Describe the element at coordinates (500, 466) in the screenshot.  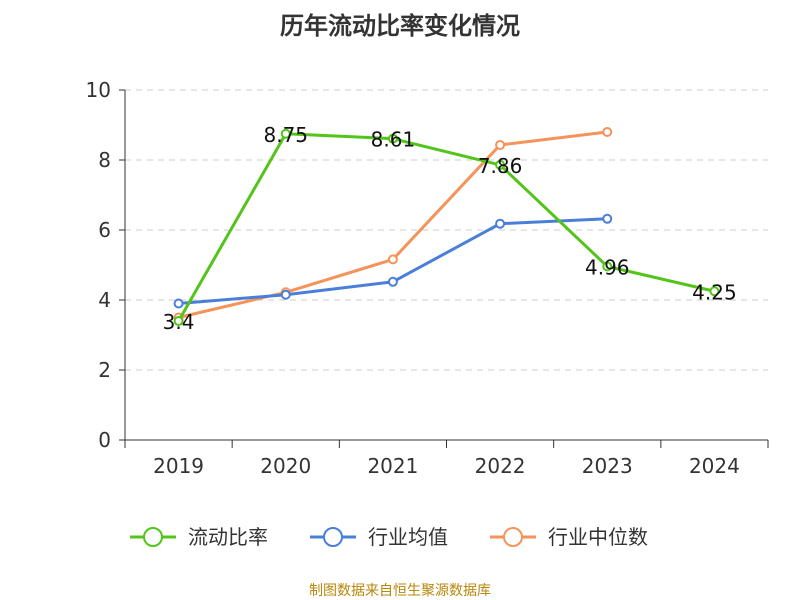
I see `x-tick-label: 2022` at that location.